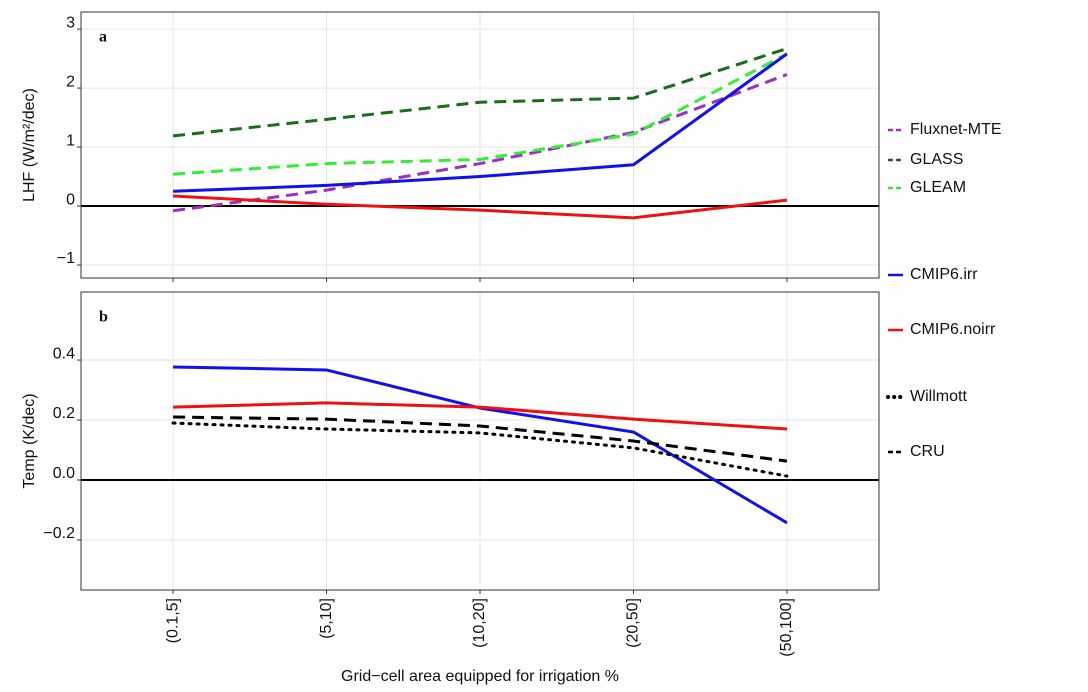 Image resolution: width=1088 pixels, height=692 pixels. What do you see at coordinates (944, 274) in the screenshot?
I see `legend-label: CMIP6.irr` at bounding box center [944, 274].